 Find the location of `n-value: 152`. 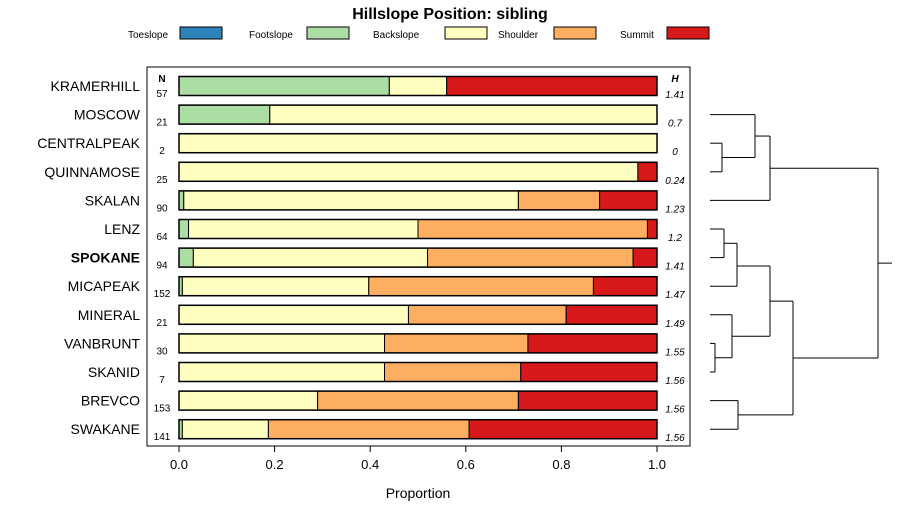

n-value: 152 is located at coordinates (162, 294).